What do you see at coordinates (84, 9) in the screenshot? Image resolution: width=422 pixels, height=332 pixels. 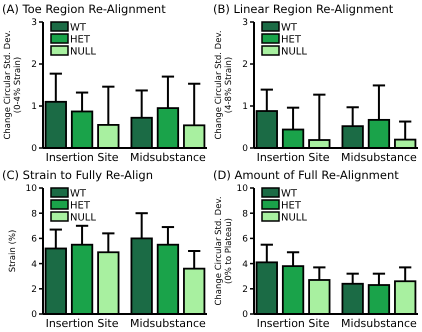 I see `chart-title: (A) Toe Region Re-Alignment` at bounding box center [84, 9].